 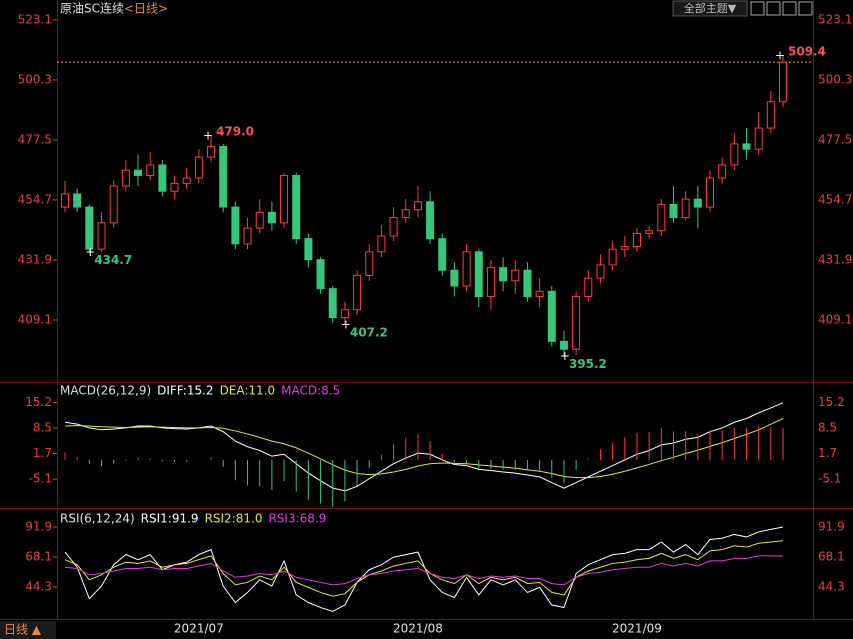 What do you see at coordinates (23, 630) in the screenshot?
I see `footer-period: 日线 ▲` at bounding box center [23, 630].